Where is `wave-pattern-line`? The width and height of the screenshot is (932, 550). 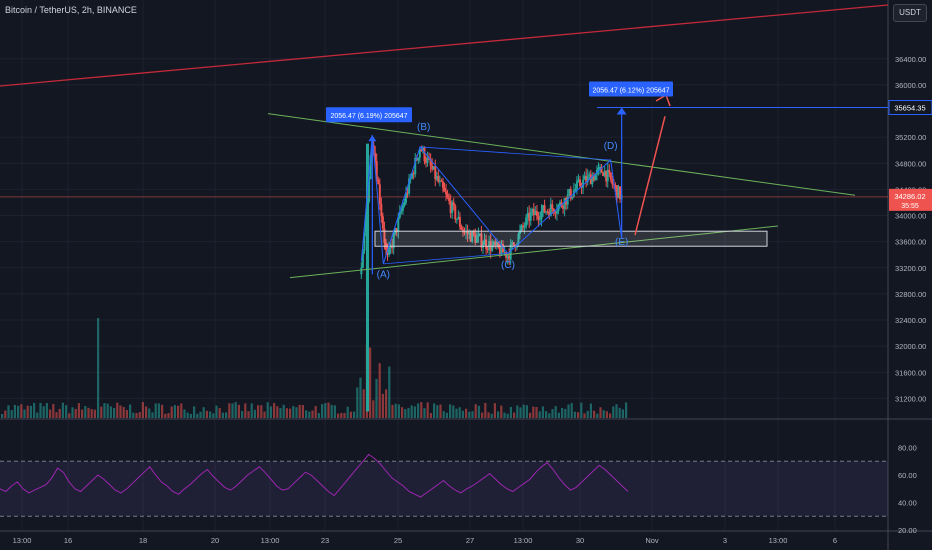 wave-pattern-line is located at coordinates (497, 200).